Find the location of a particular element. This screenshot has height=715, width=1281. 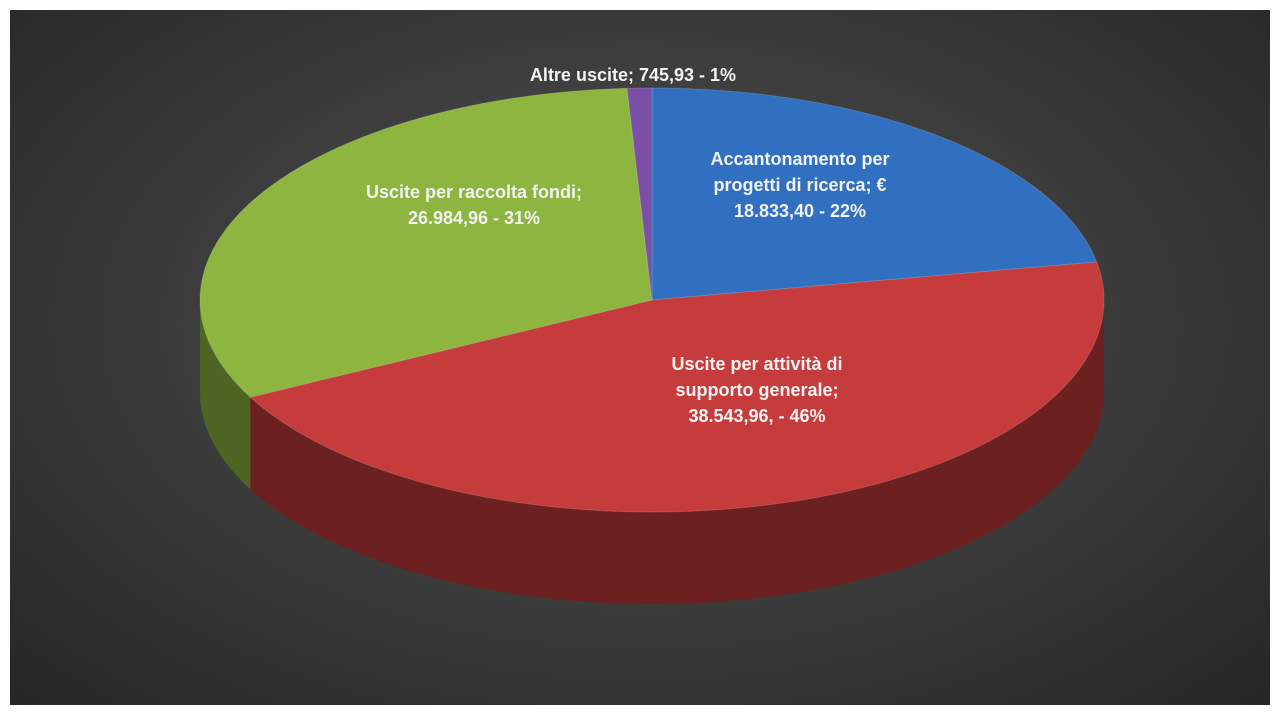

slice-side is located at coordinates (225, 395).